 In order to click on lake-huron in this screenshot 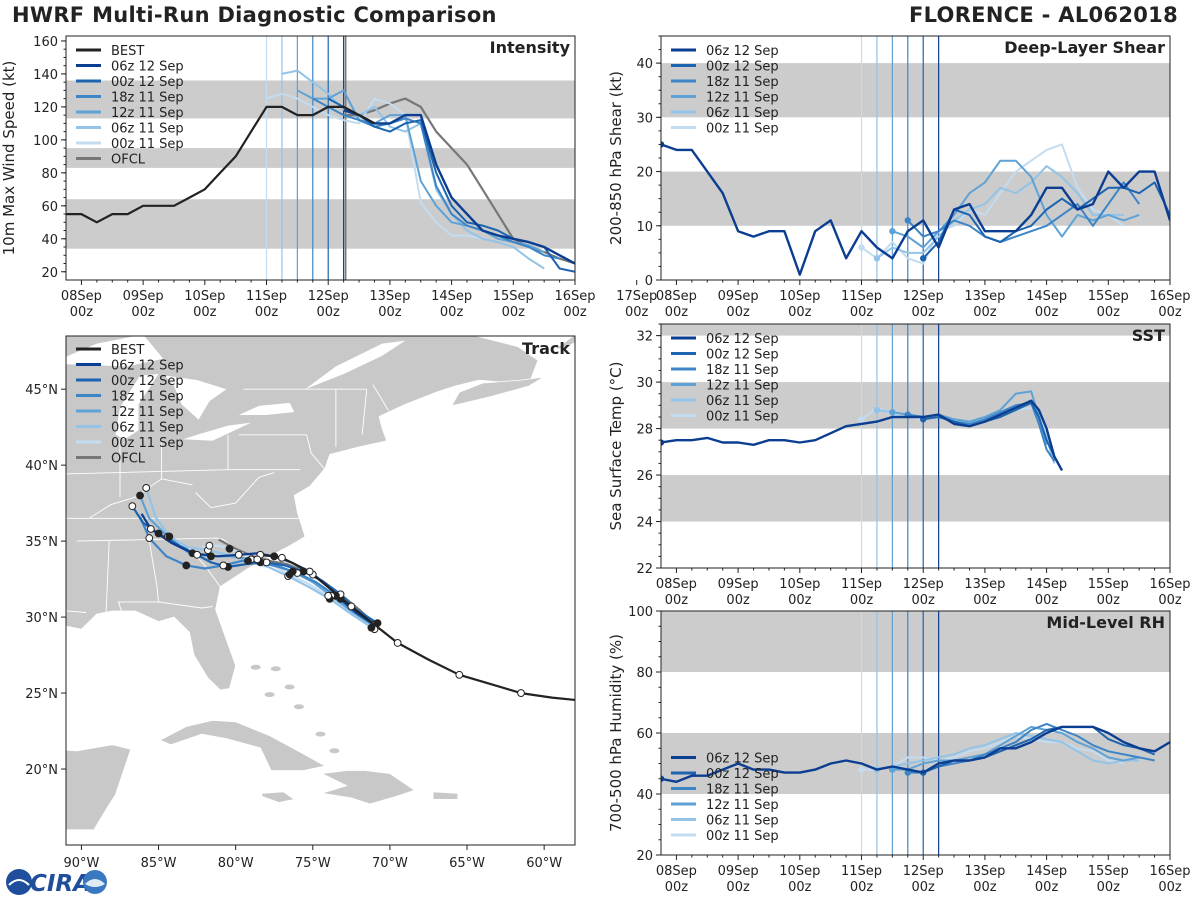, I will do `click(195, 397)`.